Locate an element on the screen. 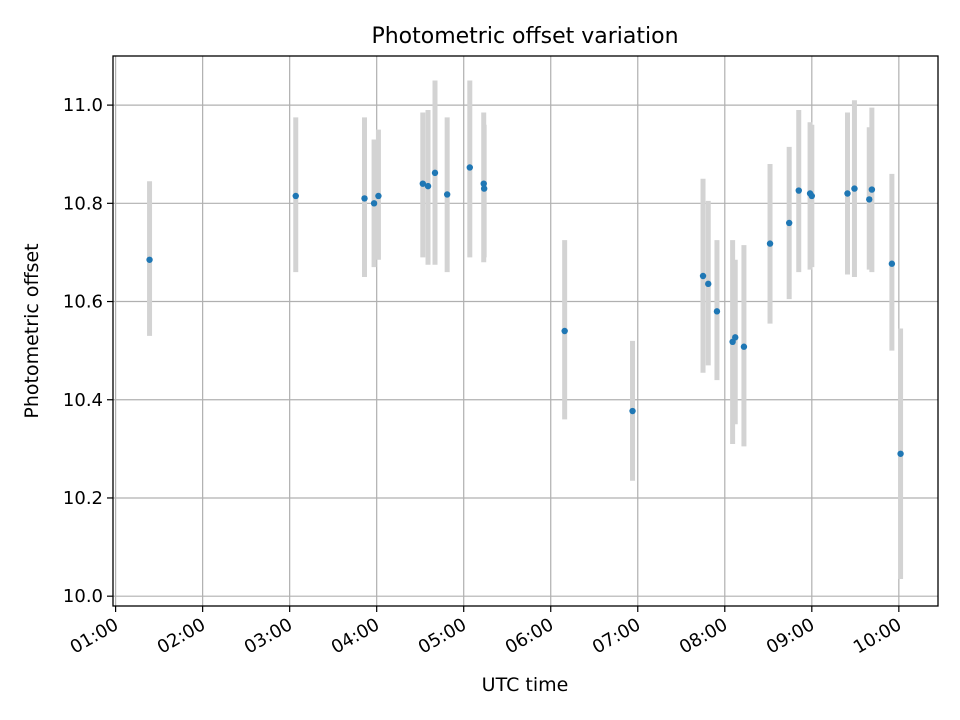  x-tick-label: 07:00 is located at coordinates (616, 636).